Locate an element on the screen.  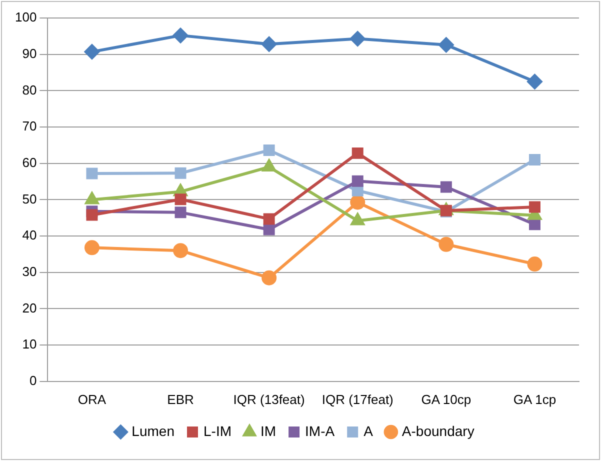
legend-label: A is located at coordinates (369, 430).